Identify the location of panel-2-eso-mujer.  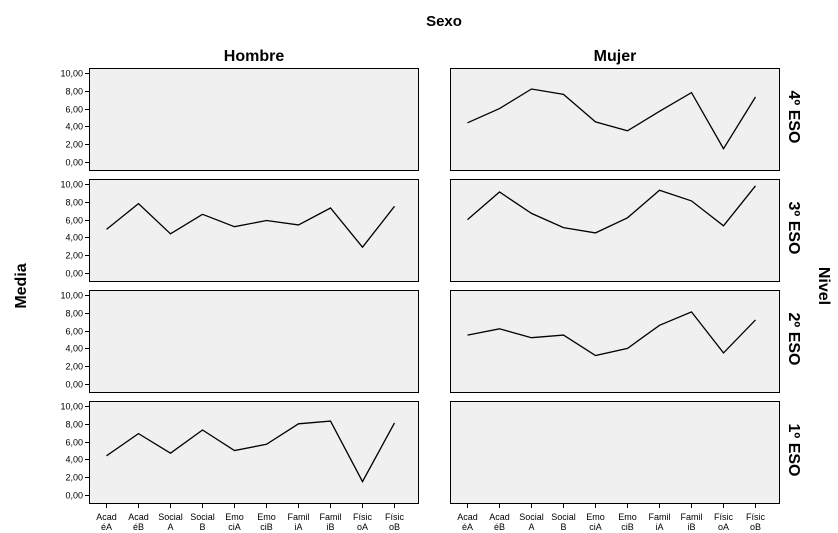
(615, 341).